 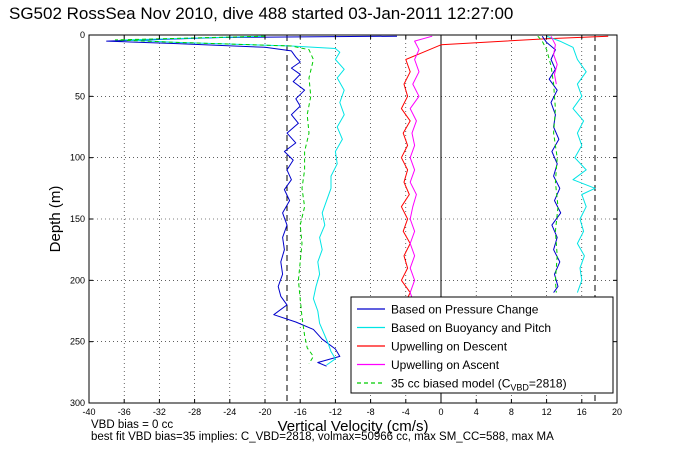 I want to click on x-tick-label: -40, so click(x=88, y=412).